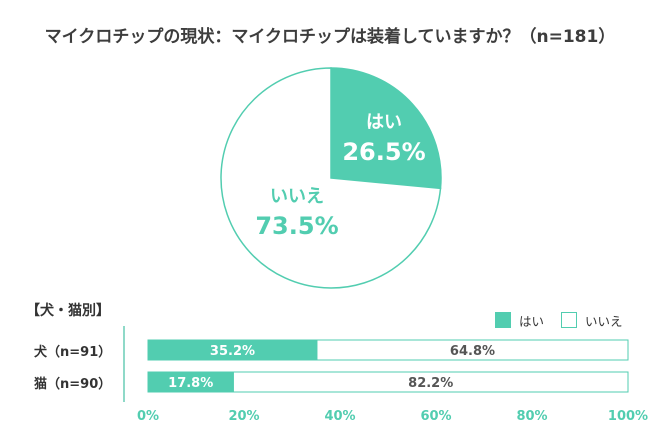 The height and width of the screenshot is (440, 660). I want to click on bar-data-label-dog-no: 64.8%, so click(472, 351).